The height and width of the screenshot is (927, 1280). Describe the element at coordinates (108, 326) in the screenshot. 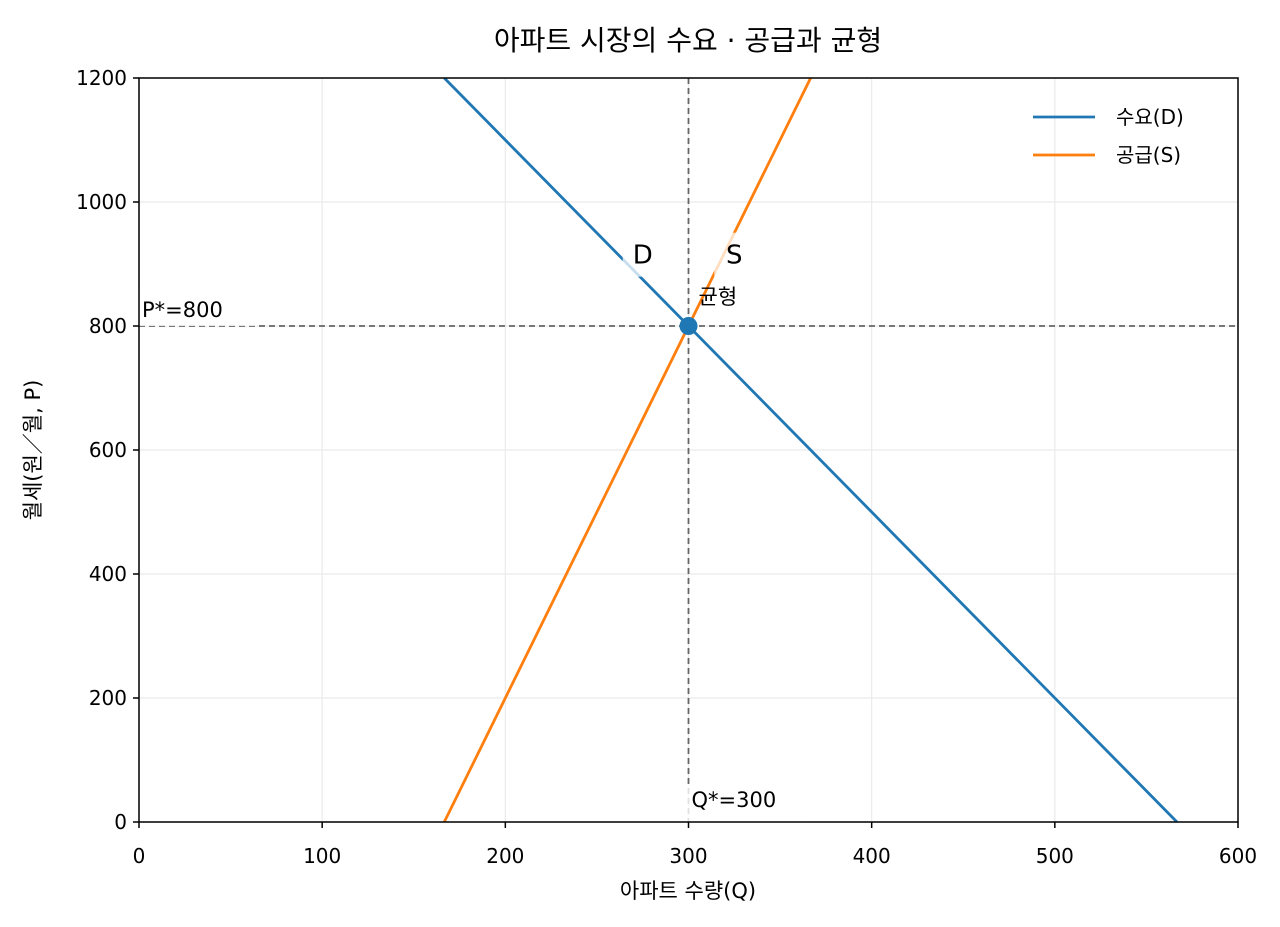

I see `y-tick-label: 800` at that location.